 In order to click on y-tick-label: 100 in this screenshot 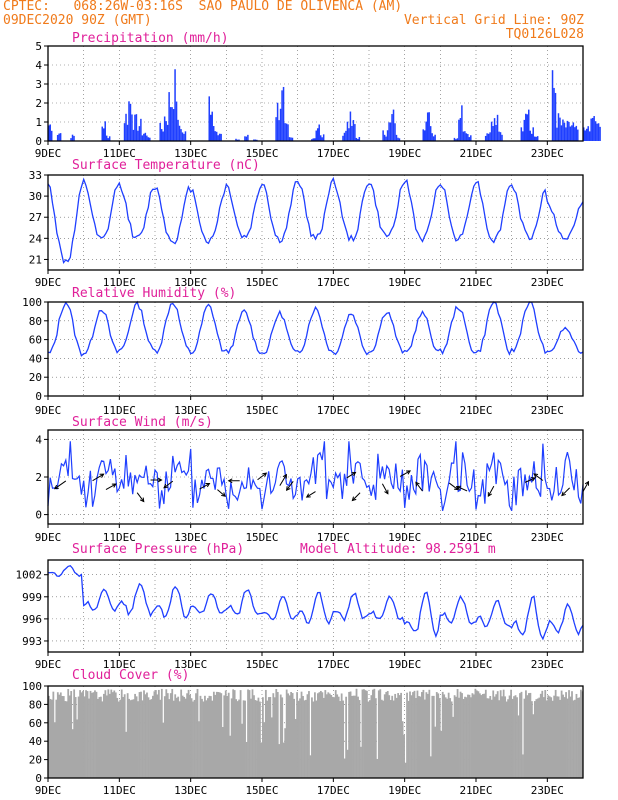, I will do `click(32, 686)`.